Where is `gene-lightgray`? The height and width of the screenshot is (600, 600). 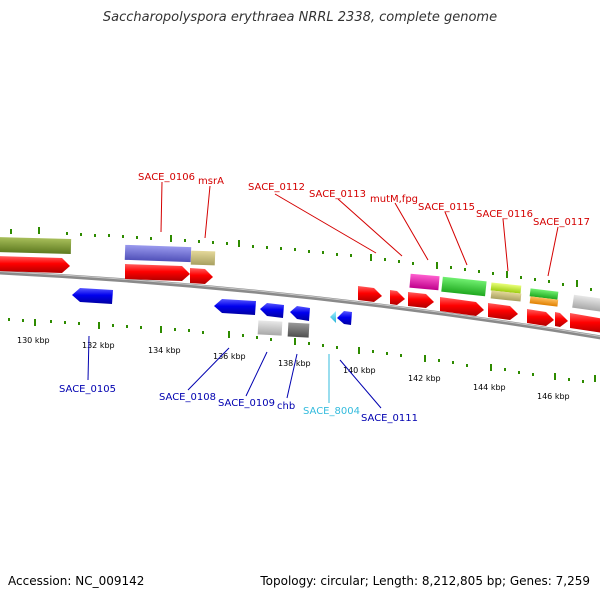
gene-lightgray is located at coordinates (270, 328).